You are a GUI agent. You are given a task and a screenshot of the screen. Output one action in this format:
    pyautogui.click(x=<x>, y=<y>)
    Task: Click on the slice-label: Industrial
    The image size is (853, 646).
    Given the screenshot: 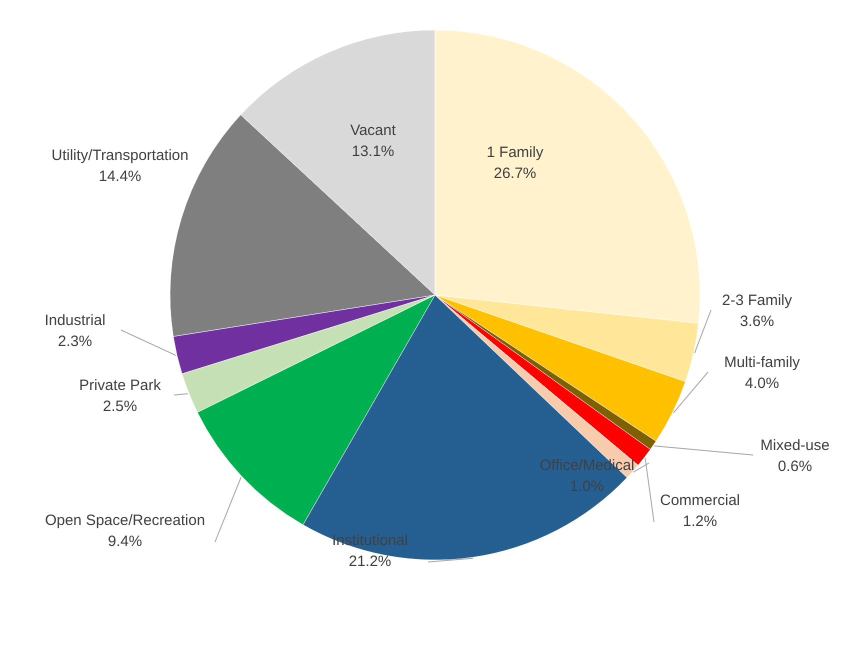 What is the action you would take?
    pyautogui.click(x=75, y=320)
    